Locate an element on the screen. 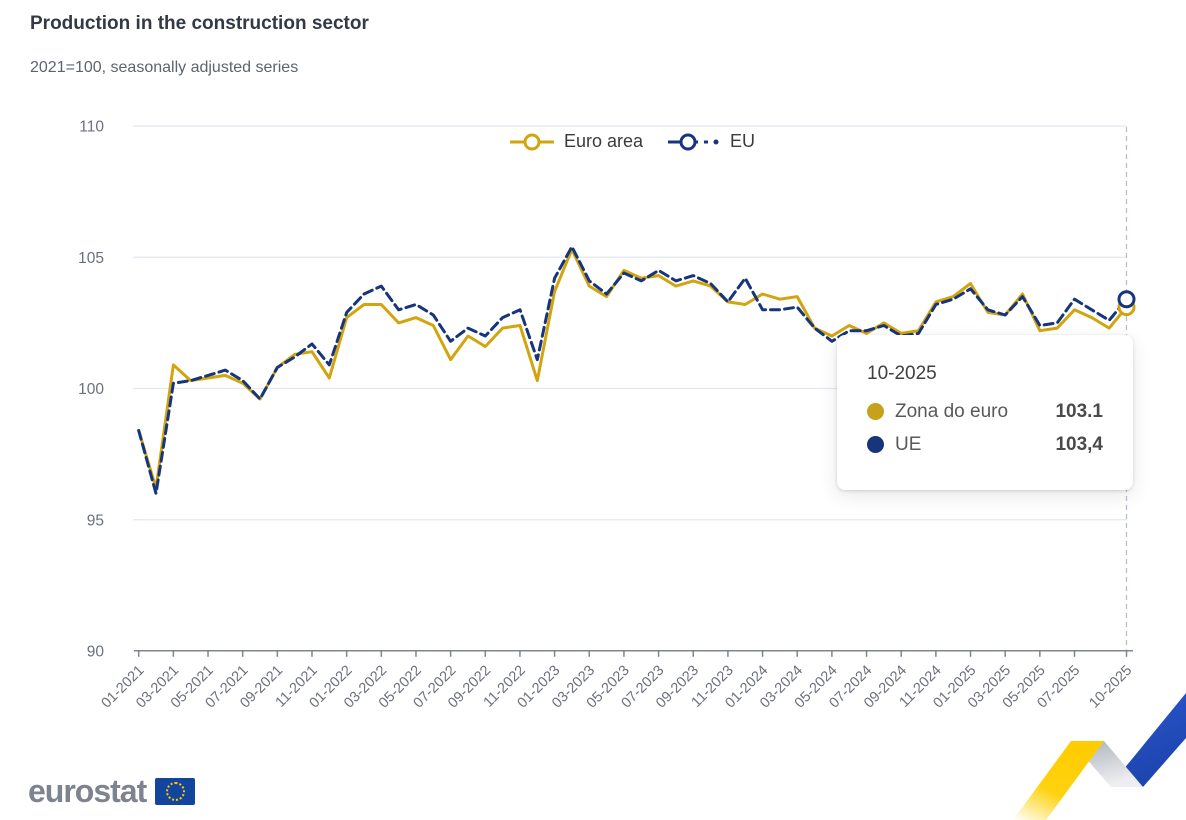 The image size is (1186, 820). legend-item-euro-area: Euro area is located at coordinates (576, 141).